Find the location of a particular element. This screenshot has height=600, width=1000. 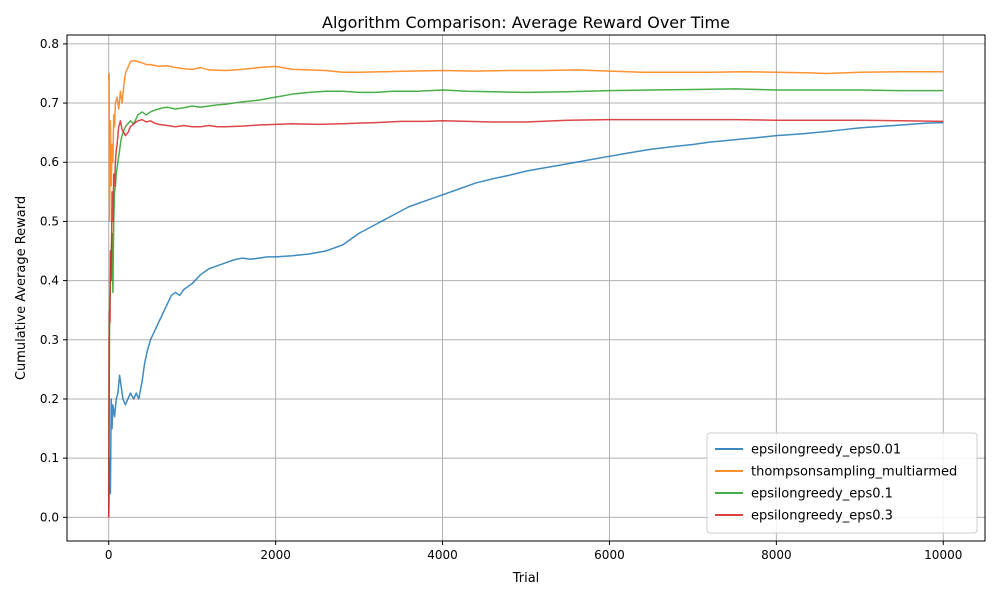

legend-label: epsilongreedy_eps0.01 is located at coordinates (826, 450).